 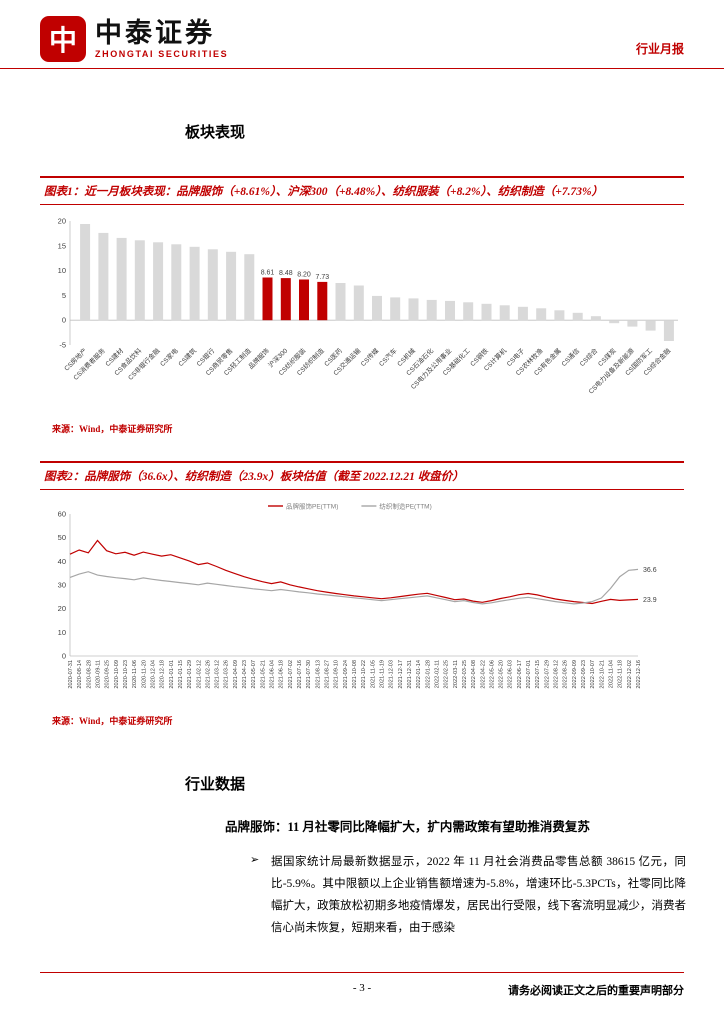 I want to click on brand-name-en: ZHONGTAI SECURITIES, so click(x=162, y=53).